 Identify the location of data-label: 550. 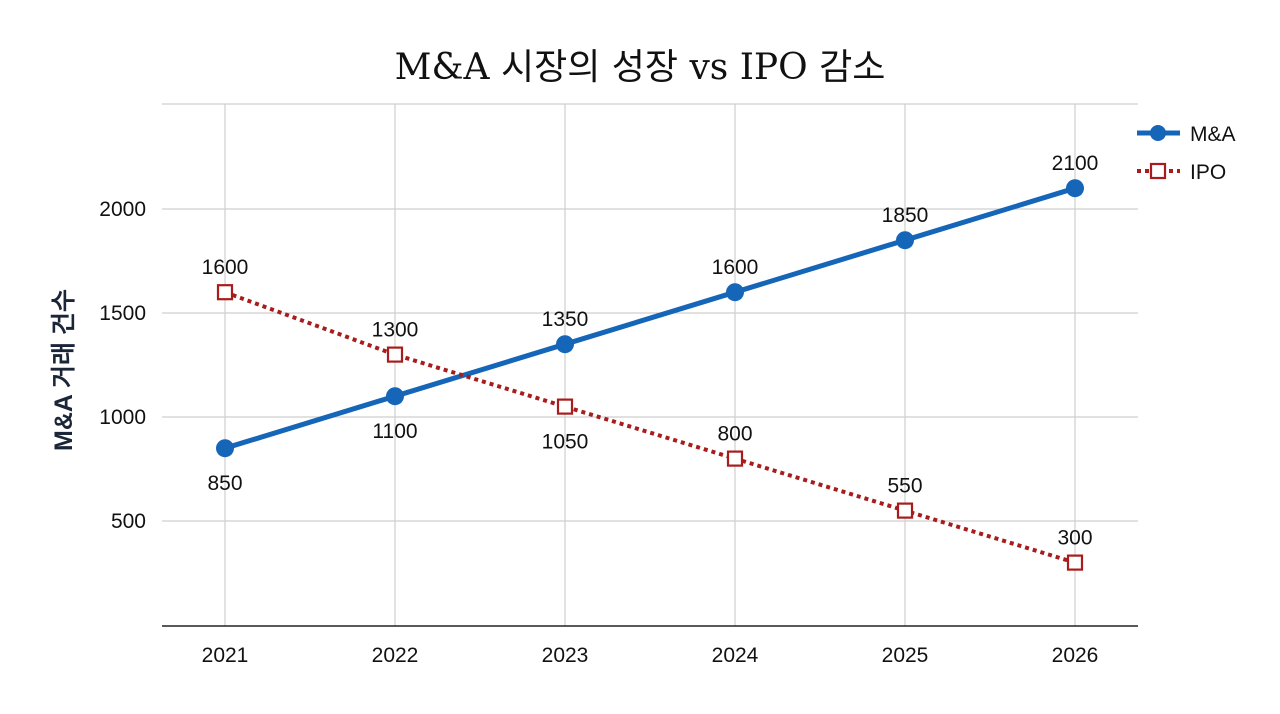
(904, 486).